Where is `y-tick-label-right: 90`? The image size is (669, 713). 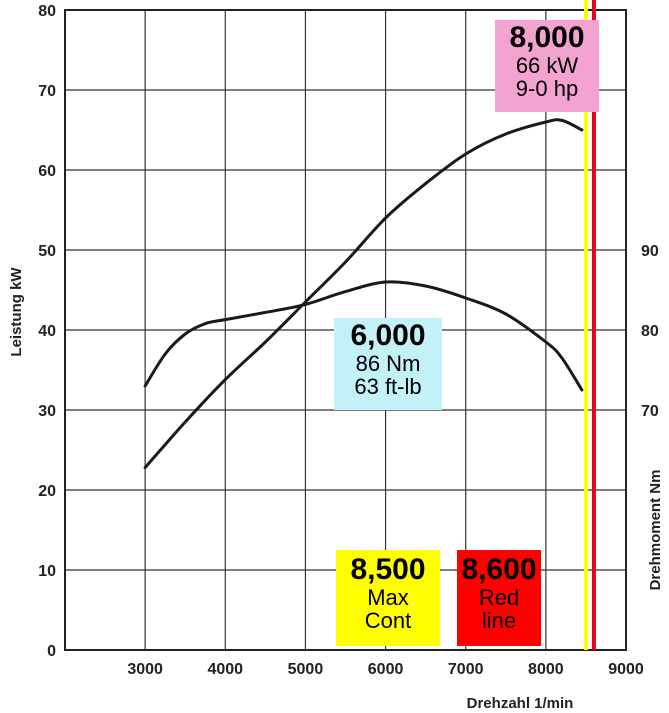 y-tick-label-right: 90 is located at coordinates (650, 251).